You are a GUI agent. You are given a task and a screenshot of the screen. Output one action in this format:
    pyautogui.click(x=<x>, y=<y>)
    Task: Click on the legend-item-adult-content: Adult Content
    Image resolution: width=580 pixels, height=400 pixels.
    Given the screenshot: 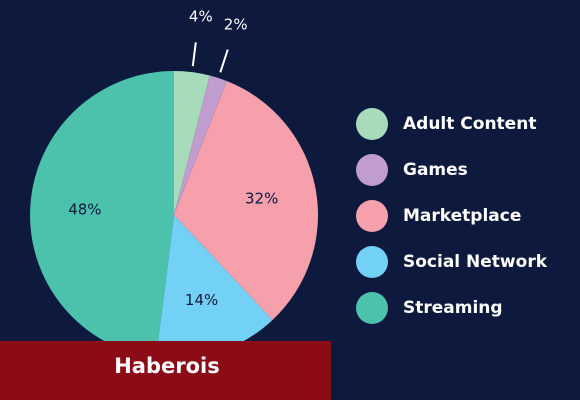 What is the action you would take?
    pyautogui.click(x=446, y=124)
    